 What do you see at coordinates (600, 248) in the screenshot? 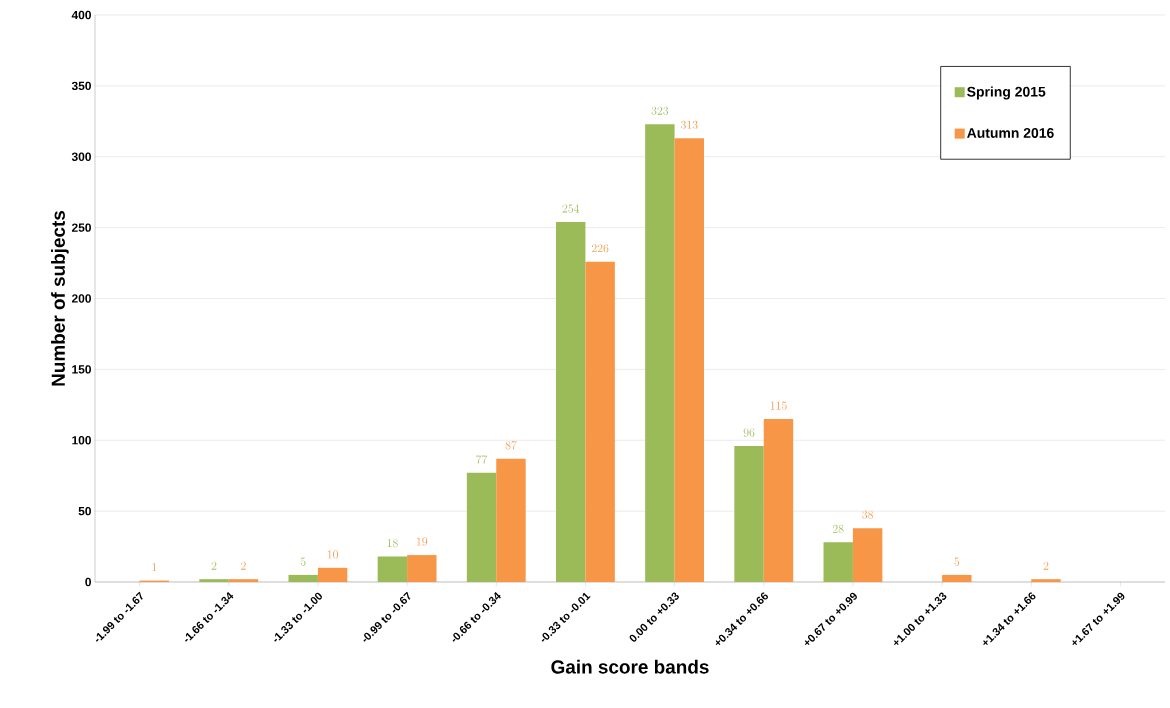
I see `data-label: 226` at bounding box center [600, 248].